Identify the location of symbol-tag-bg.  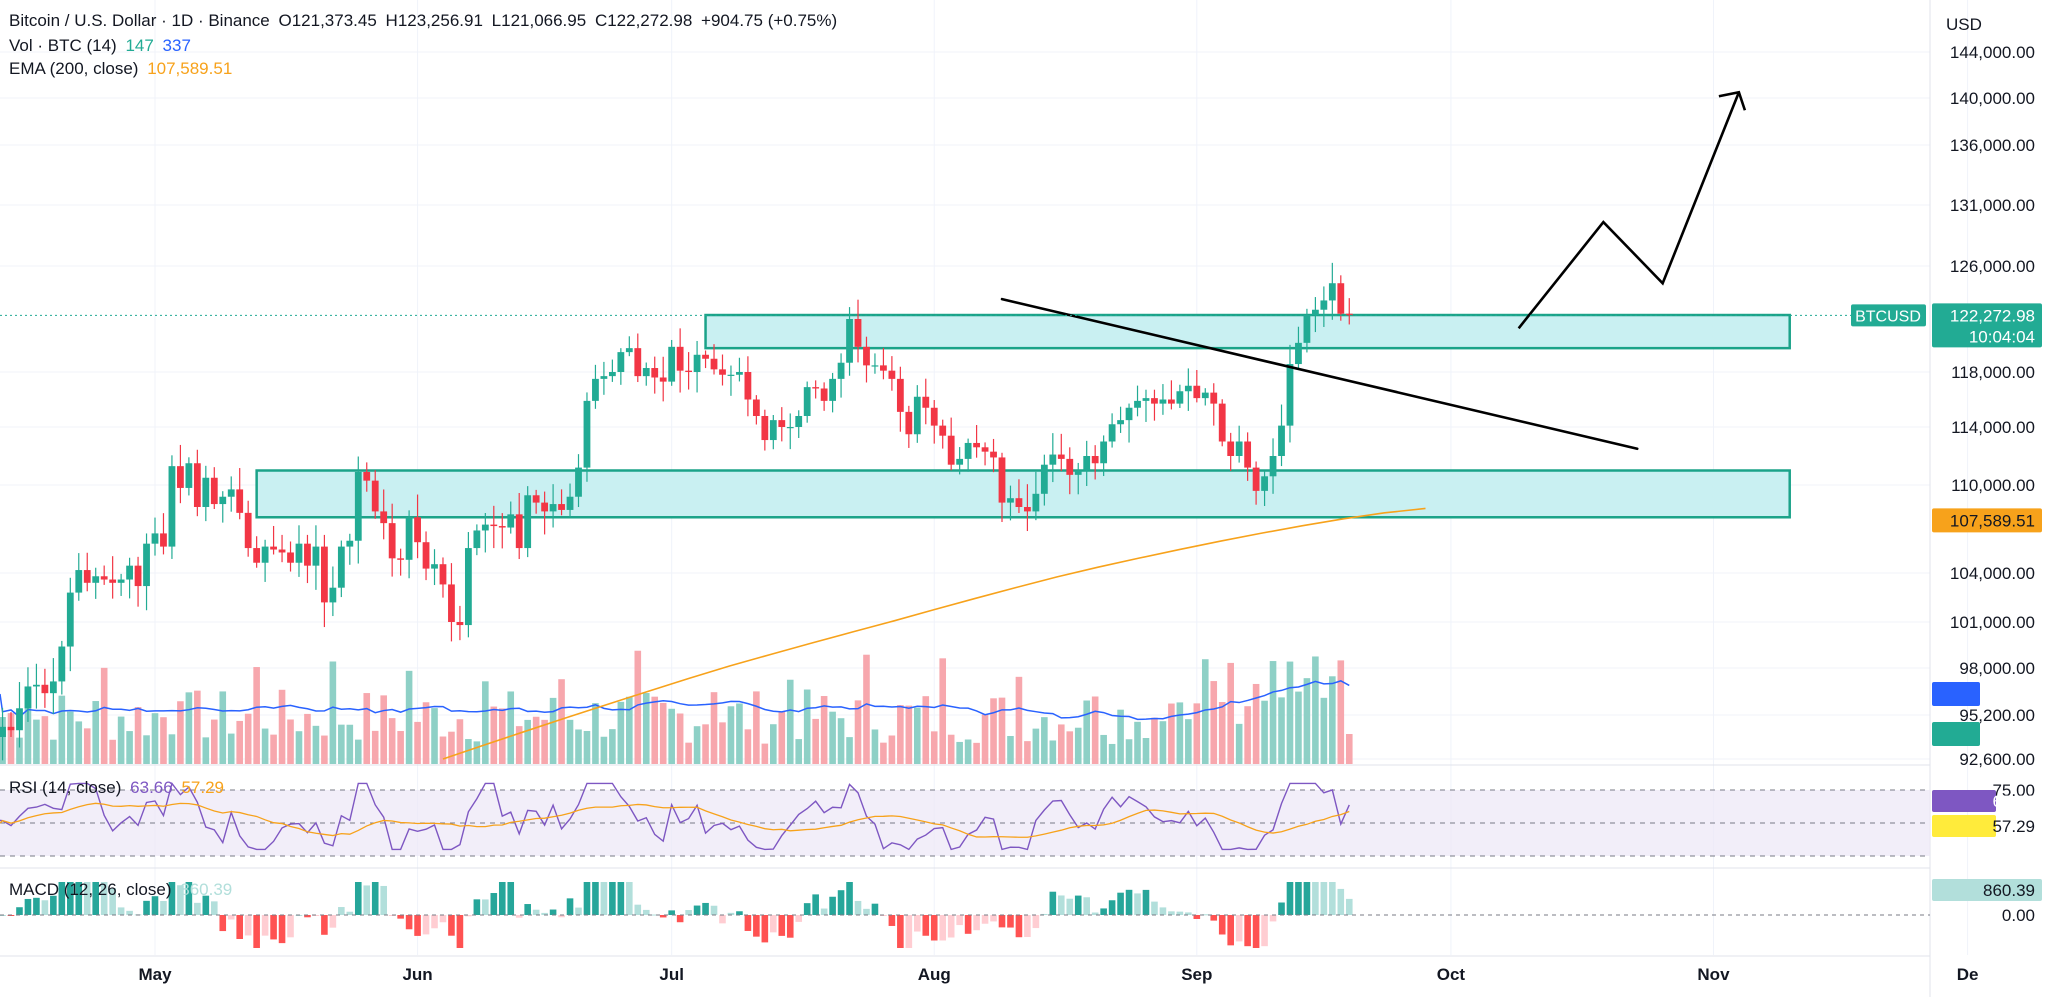
(1888, 315).